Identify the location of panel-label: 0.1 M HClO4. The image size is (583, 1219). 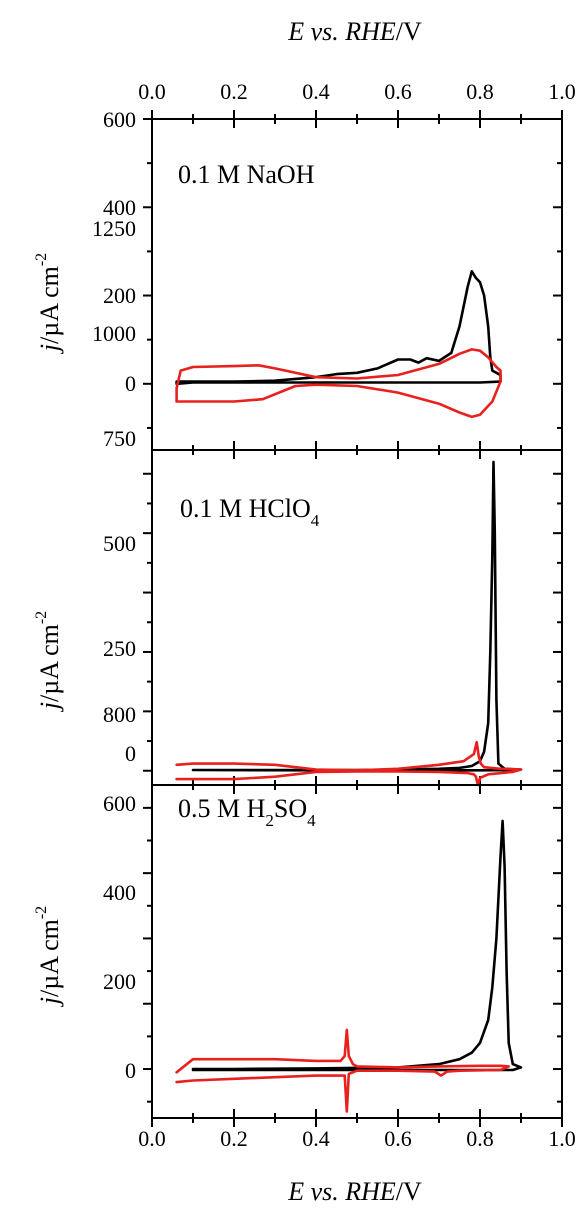
(250, 512).